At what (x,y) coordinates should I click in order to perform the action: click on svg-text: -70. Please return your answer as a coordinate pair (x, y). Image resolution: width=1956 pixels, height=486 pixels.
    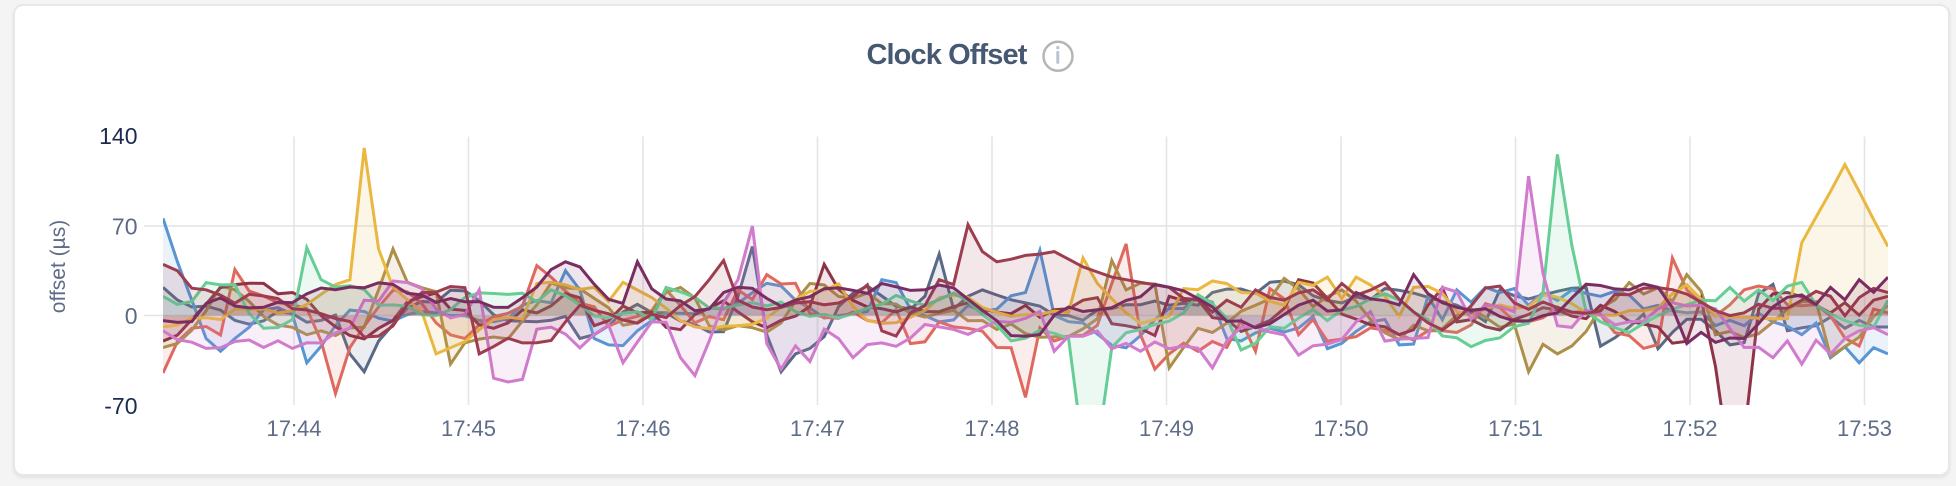
    Looking at the image, I should click on (120, 406).